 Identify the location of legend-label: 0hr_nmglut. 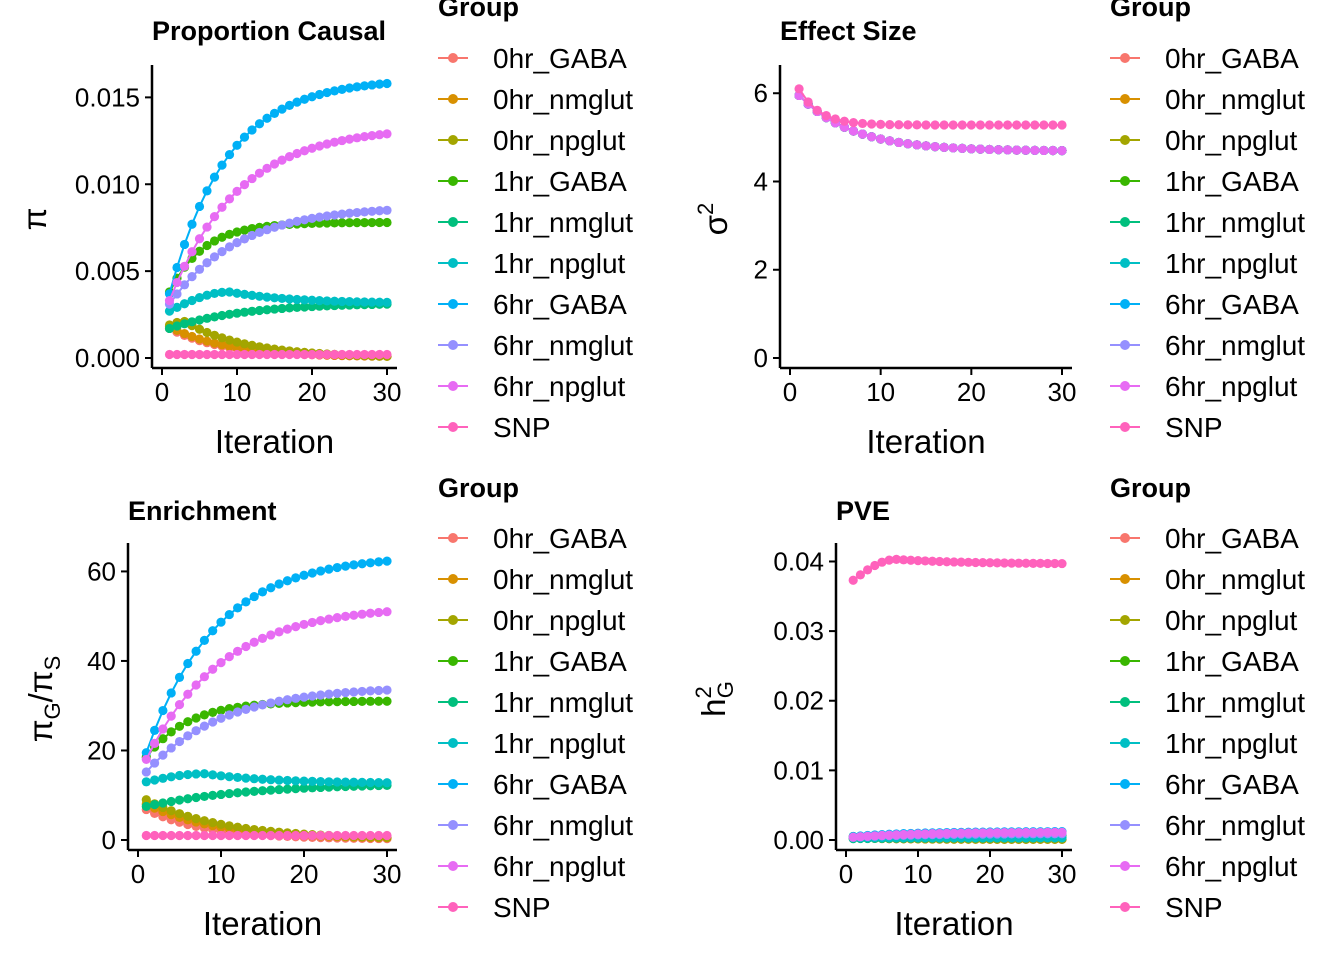
(1235, 99).